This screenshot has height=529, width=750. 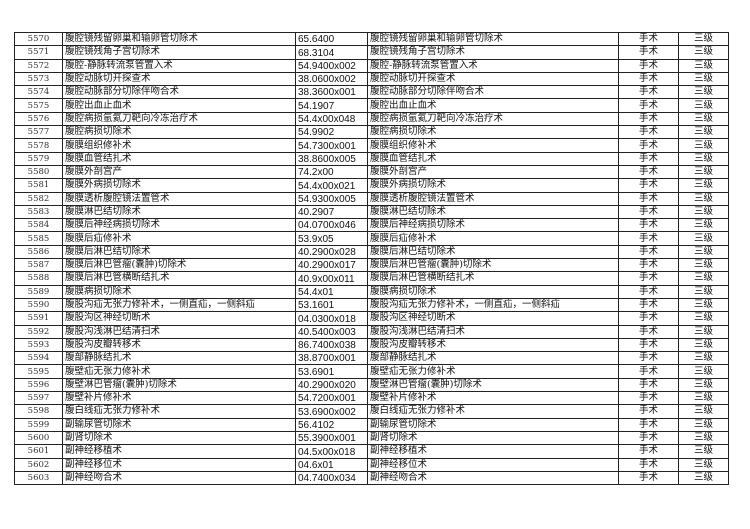 I want to click on procedure-name-cell: 腹腔病损切除术, so click(x=179, y=132).